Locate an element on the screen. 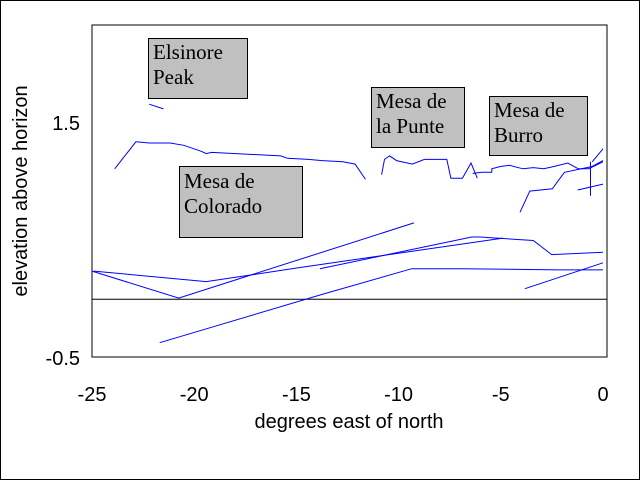  x-ticks: -25 -20 -15 -10 -5 0 is located at coordinates (343, 395).